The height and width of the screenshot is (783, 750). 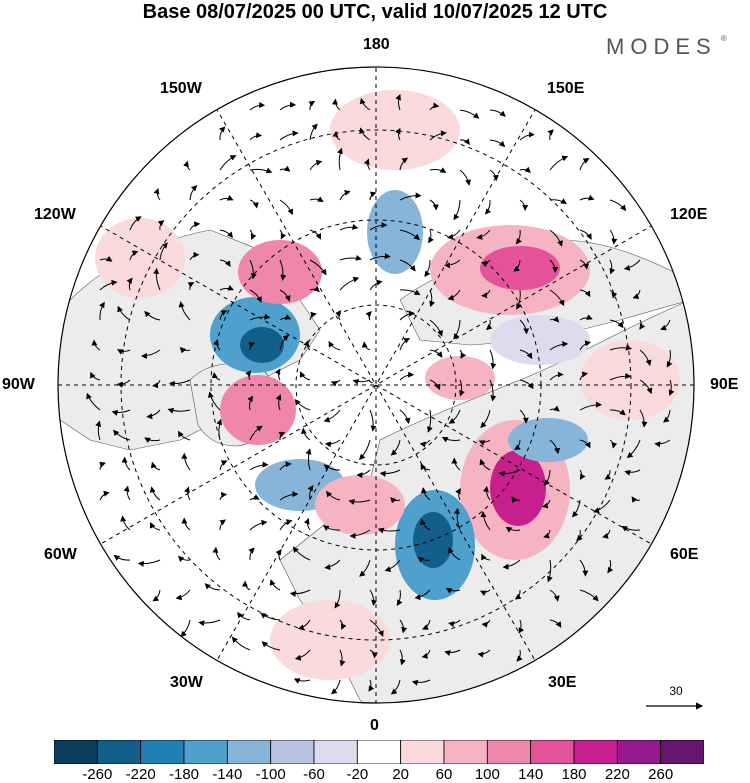 I want to click on pos-anomaly-greenland, so click(x=258, y=410).